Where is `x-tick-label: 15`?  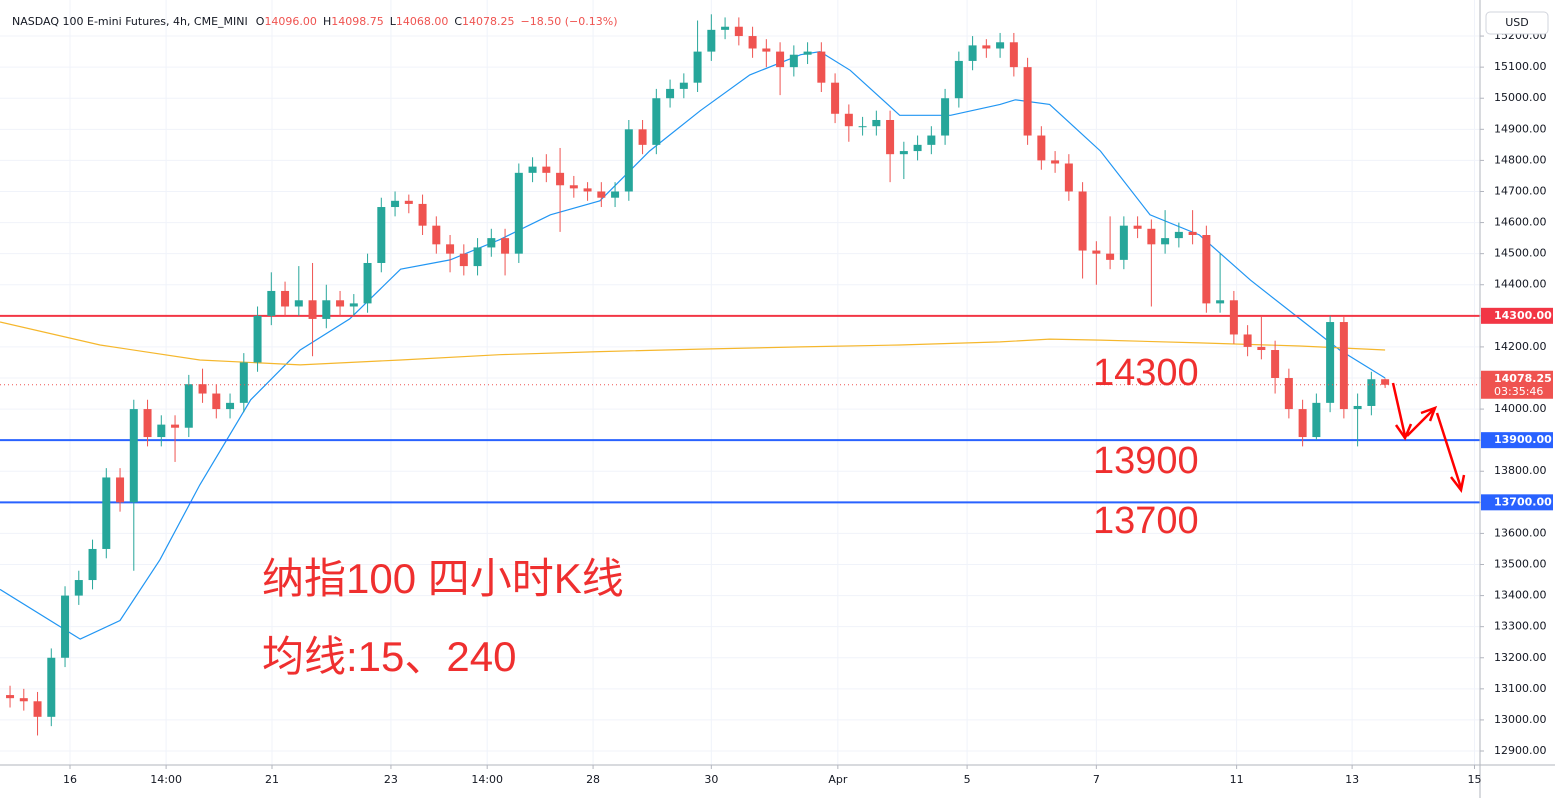 x-tick-label: 15 is located at coordinates (1474, 779).